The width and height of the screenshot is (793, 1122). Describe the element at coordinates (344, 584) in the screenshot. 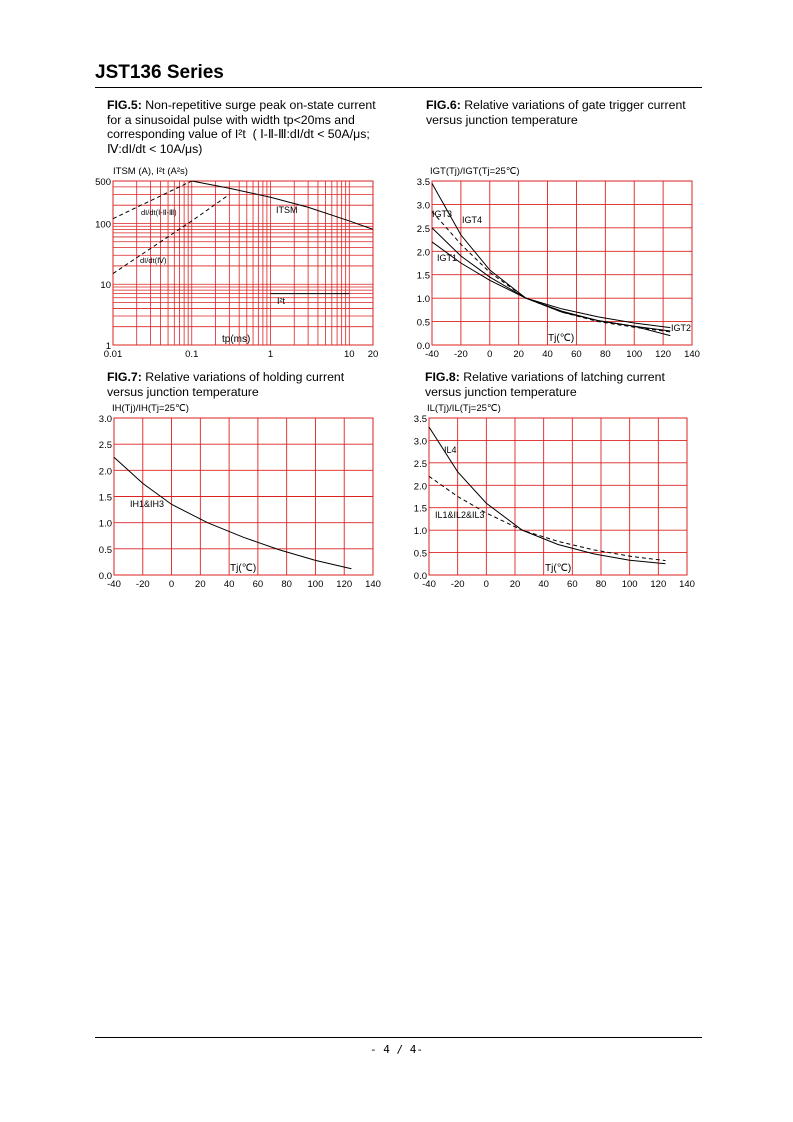

I see `fig7-xtick-label: 120` at that location.